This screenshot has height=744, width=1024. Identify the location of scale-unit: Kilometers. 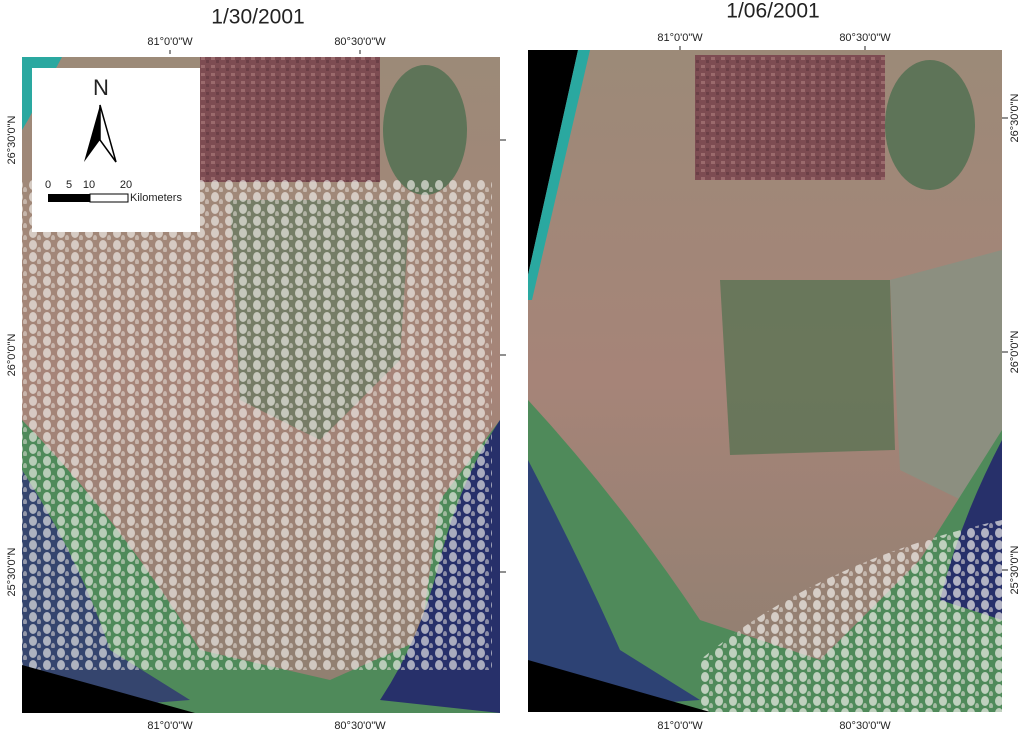
(156, 198).